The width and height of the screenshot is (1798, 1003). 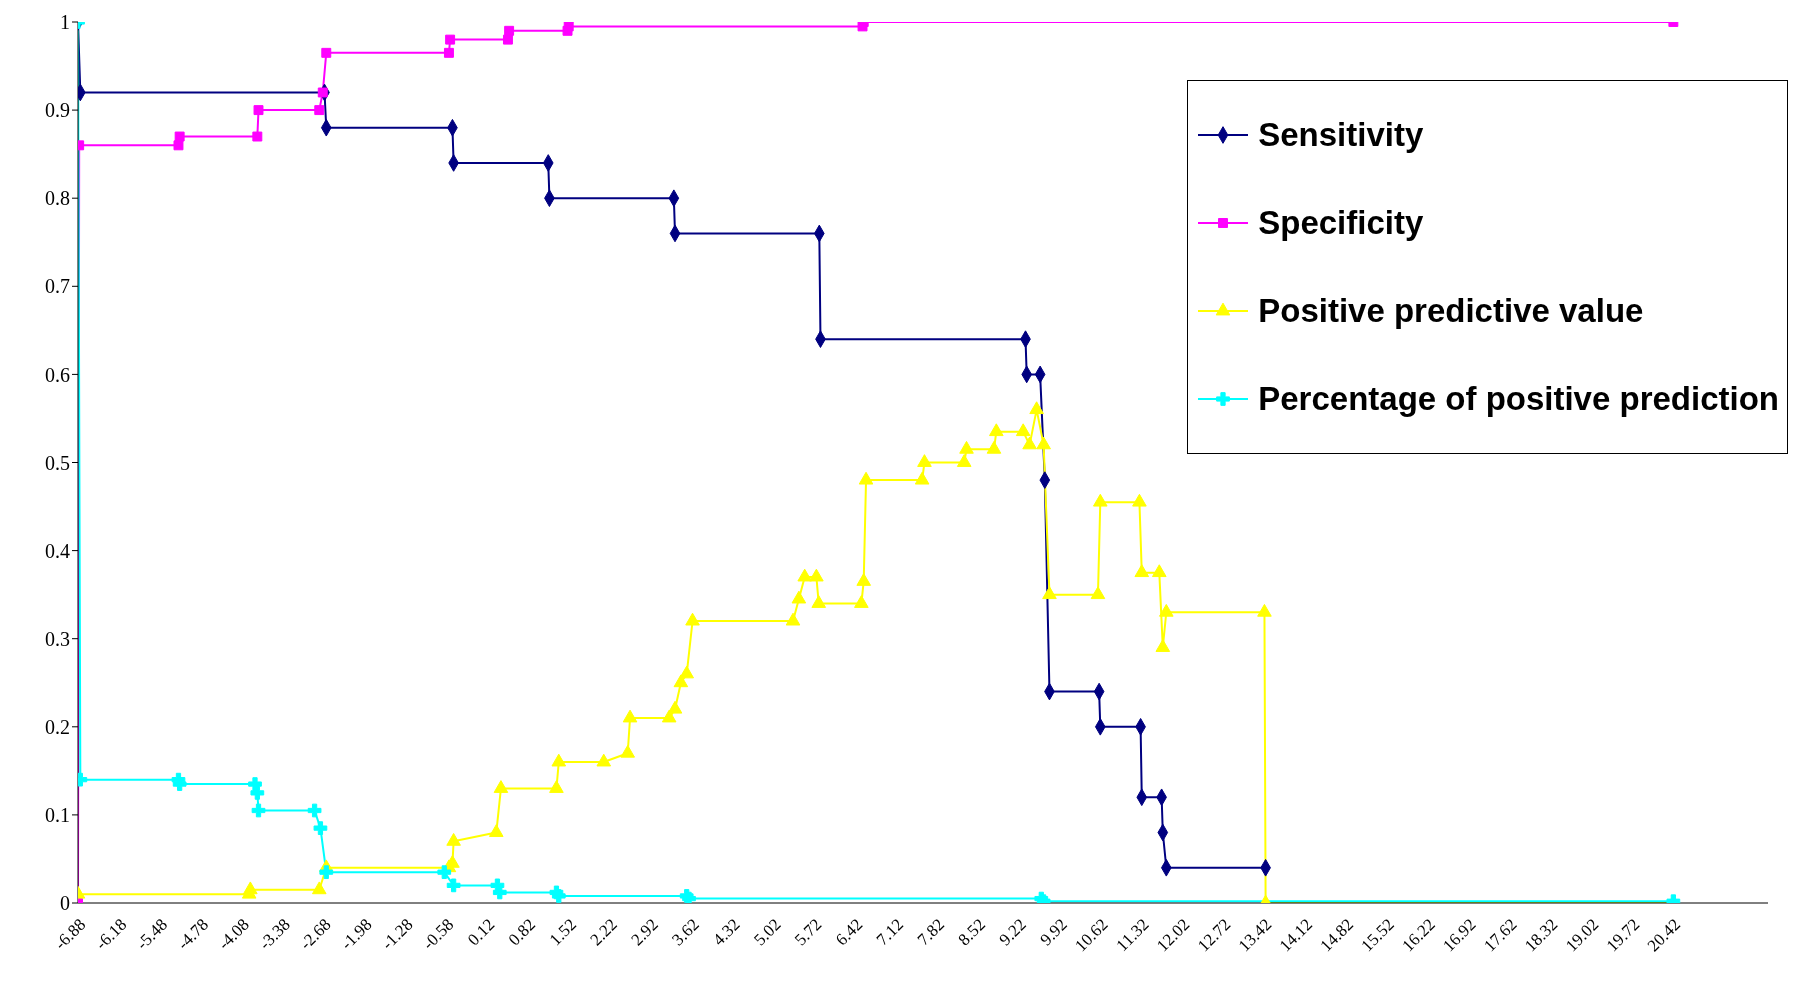 What do you see at coordinates (57, 286) in the screenshot?
I see `y-tick-label: 0.7` at bounding box center [57, 286].